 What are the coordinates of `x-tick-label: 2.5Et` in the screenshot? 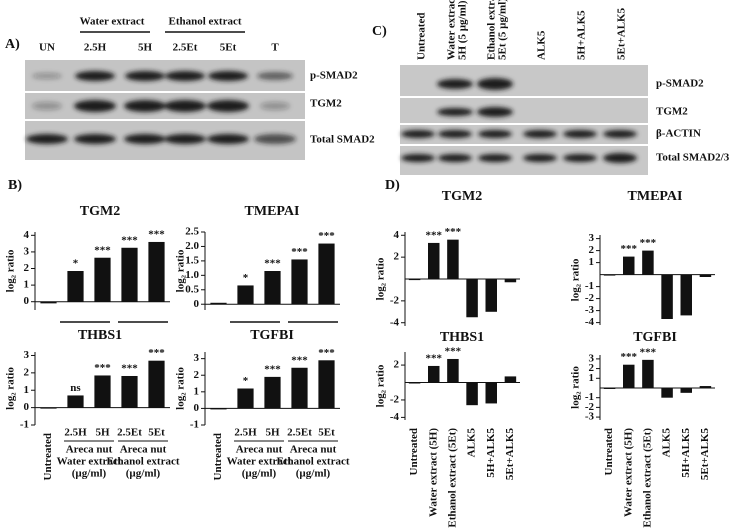 It's located at (129, 433).